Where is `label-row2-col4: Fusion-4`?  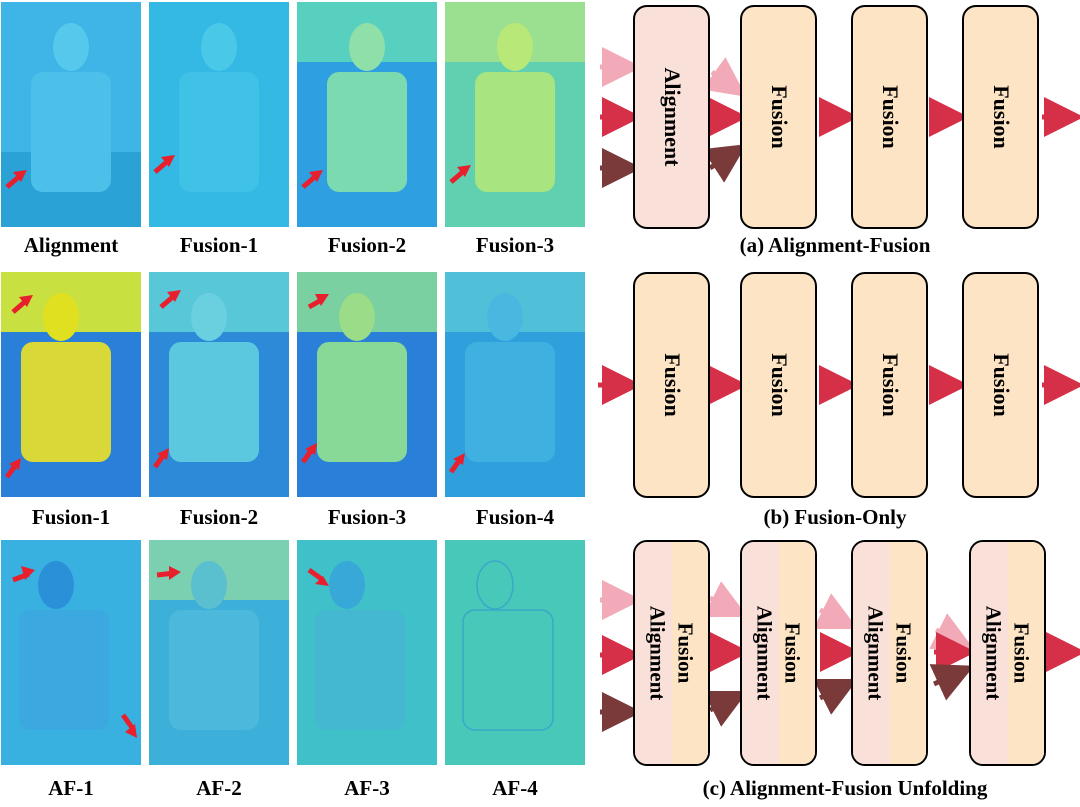 label-row2-col4: Fusion-4 is located at coordinates (515, 517).